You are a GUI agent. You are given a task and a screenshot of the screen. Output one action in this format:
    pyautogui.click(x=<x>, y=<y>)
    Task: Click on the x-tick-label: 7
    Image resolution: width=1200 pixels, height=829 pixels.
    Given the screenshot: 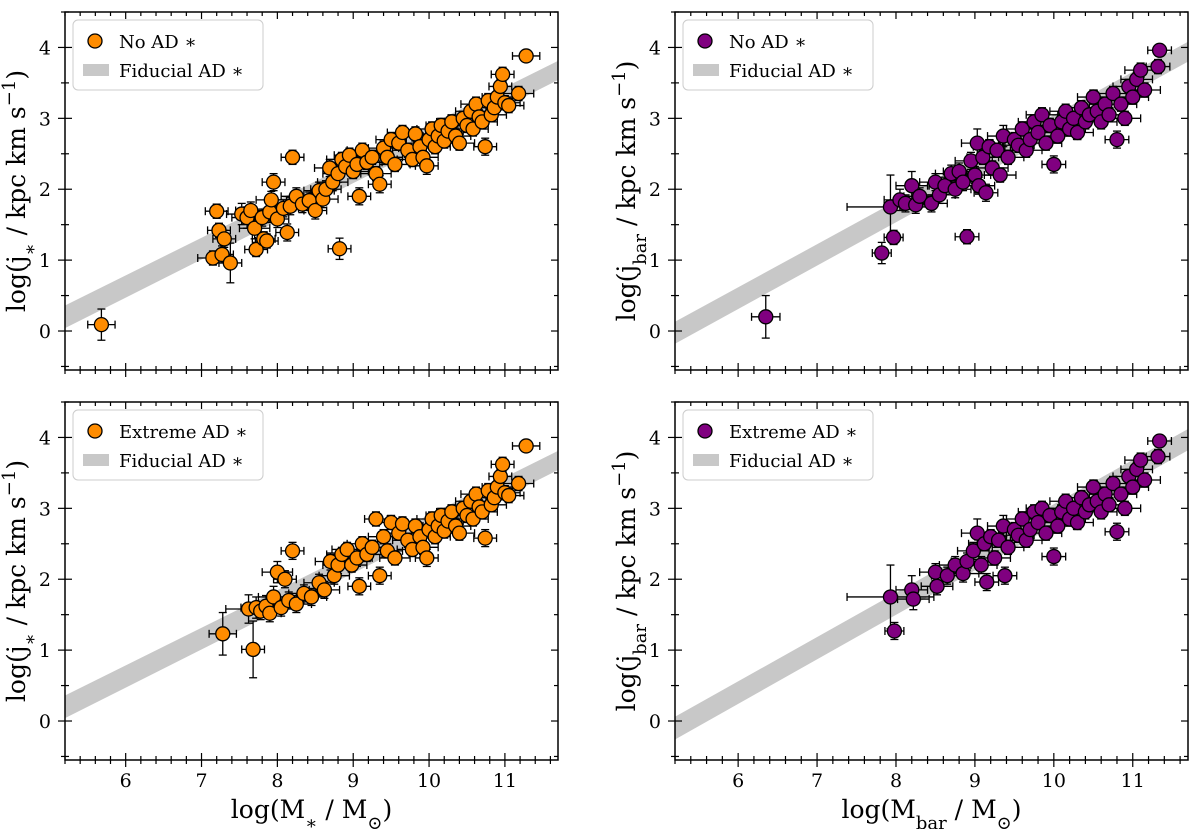 What is the action you would take?
    pyautogui.click(x=817, y=781)
    